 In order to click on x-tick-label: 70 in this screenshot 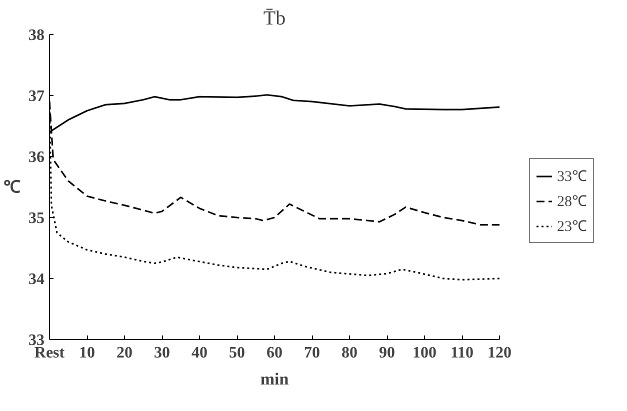, I will do `click(312, 353)`.